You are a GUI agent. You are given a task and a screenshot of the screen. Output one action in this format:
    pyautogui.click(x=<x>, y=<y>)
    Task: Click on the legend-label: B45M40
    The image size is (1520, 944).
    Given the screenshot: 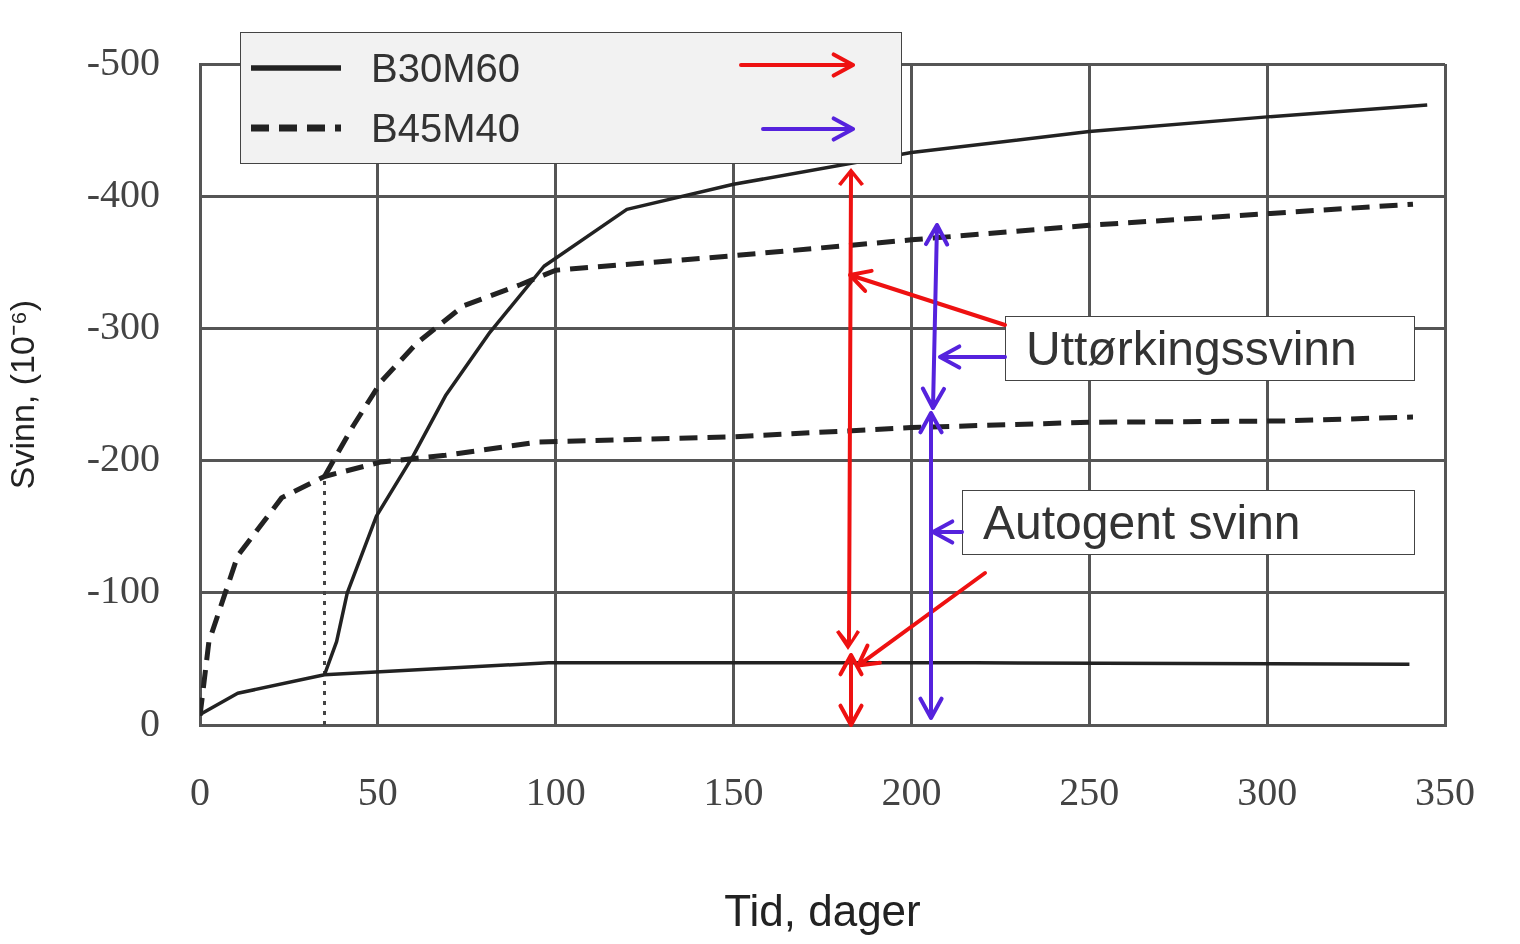 What is the action you would take?
    pyautogui.click(x=445, y=128)
    